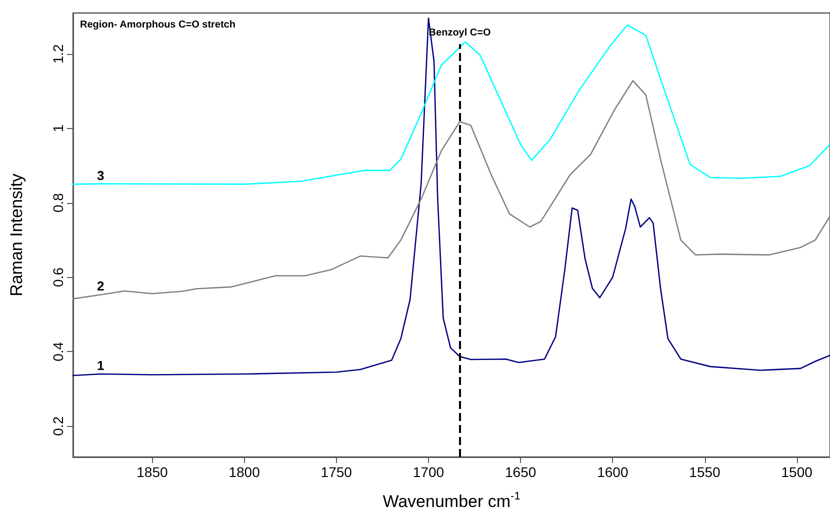  I want to click on x-tick-label: 1800, so click(244, 472).